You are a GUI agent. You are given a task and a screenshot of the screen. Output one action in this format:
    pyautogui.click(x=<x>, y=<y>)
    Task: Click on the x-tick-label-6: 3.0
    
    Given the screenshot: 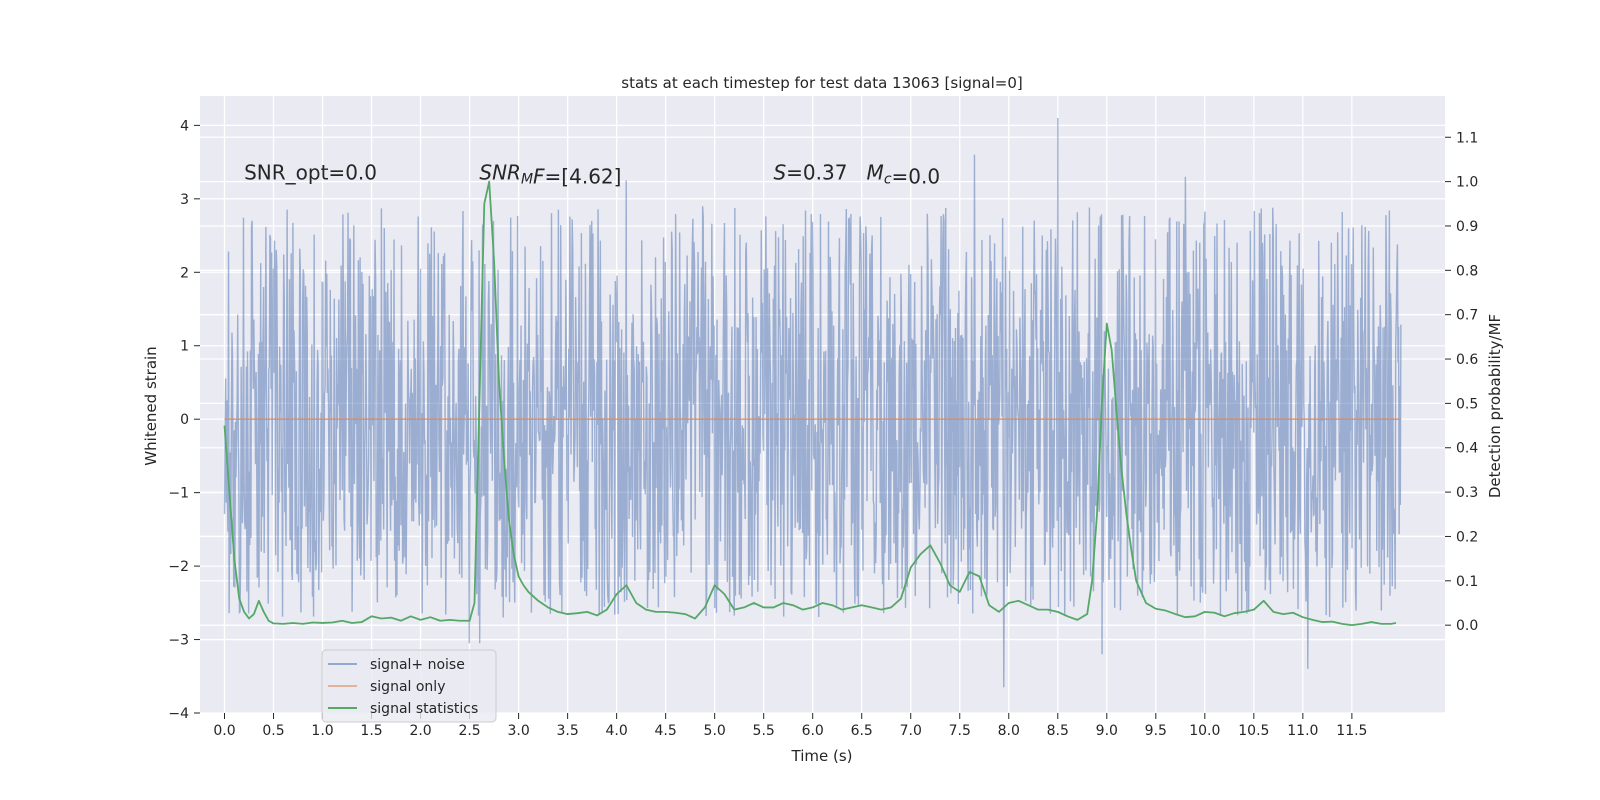 What is the action you would take?
    pyautogui.click(x=518, y=731)
    